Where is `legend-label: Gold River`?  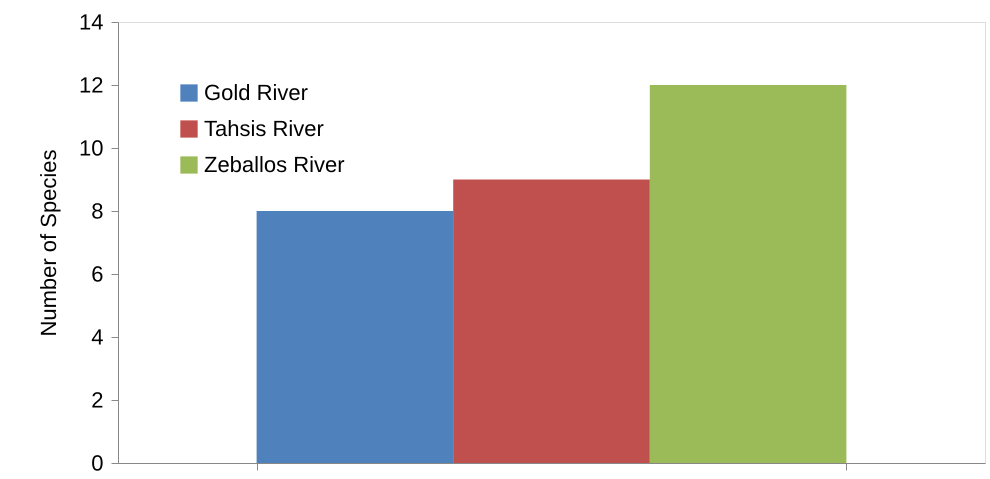
legend-label: Gold River is located at coordinates (256, 92).